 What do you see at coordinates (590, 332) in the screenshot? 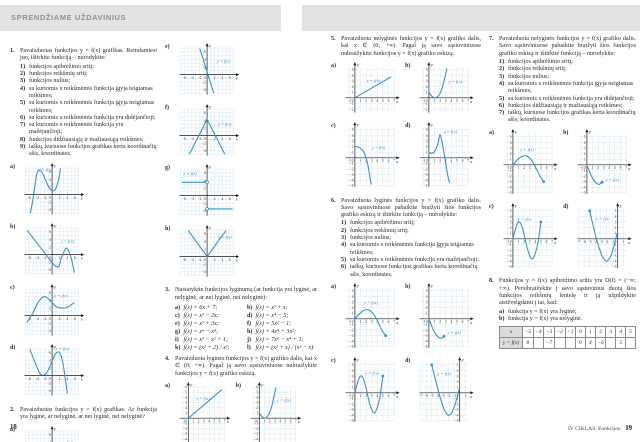
I see `table-cell: 1` at bounding box center [590, 332].